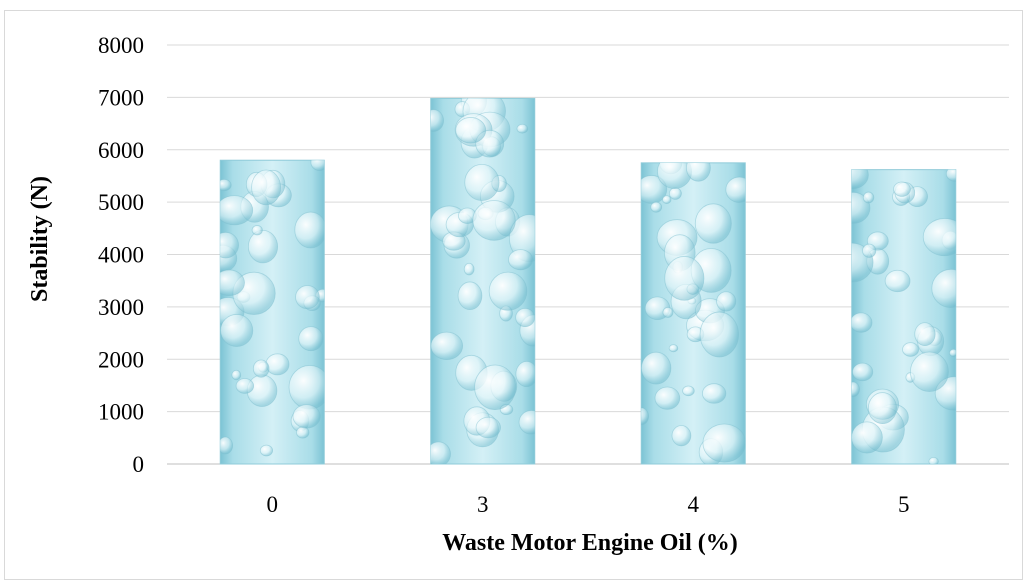  What do you see at coordinates (694, 504) in the screenshot?
I see `x-tick-label: 4` at bounding box center [694, 504].